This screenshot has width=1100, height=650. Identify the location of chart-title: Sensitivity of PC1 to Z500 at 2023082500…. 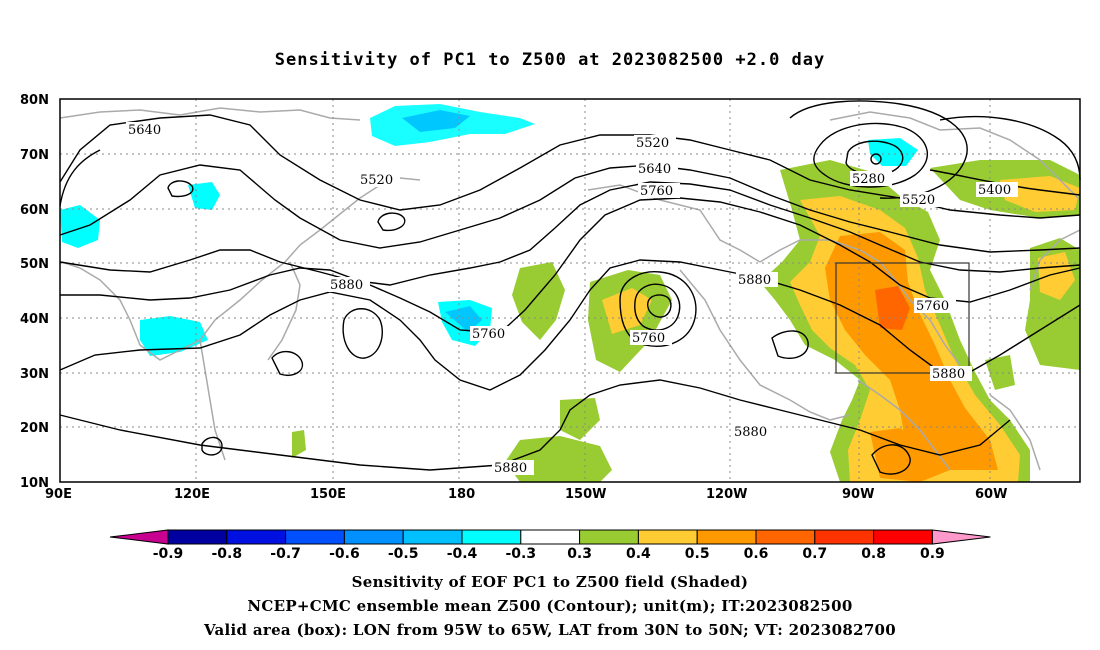
(550, 60).